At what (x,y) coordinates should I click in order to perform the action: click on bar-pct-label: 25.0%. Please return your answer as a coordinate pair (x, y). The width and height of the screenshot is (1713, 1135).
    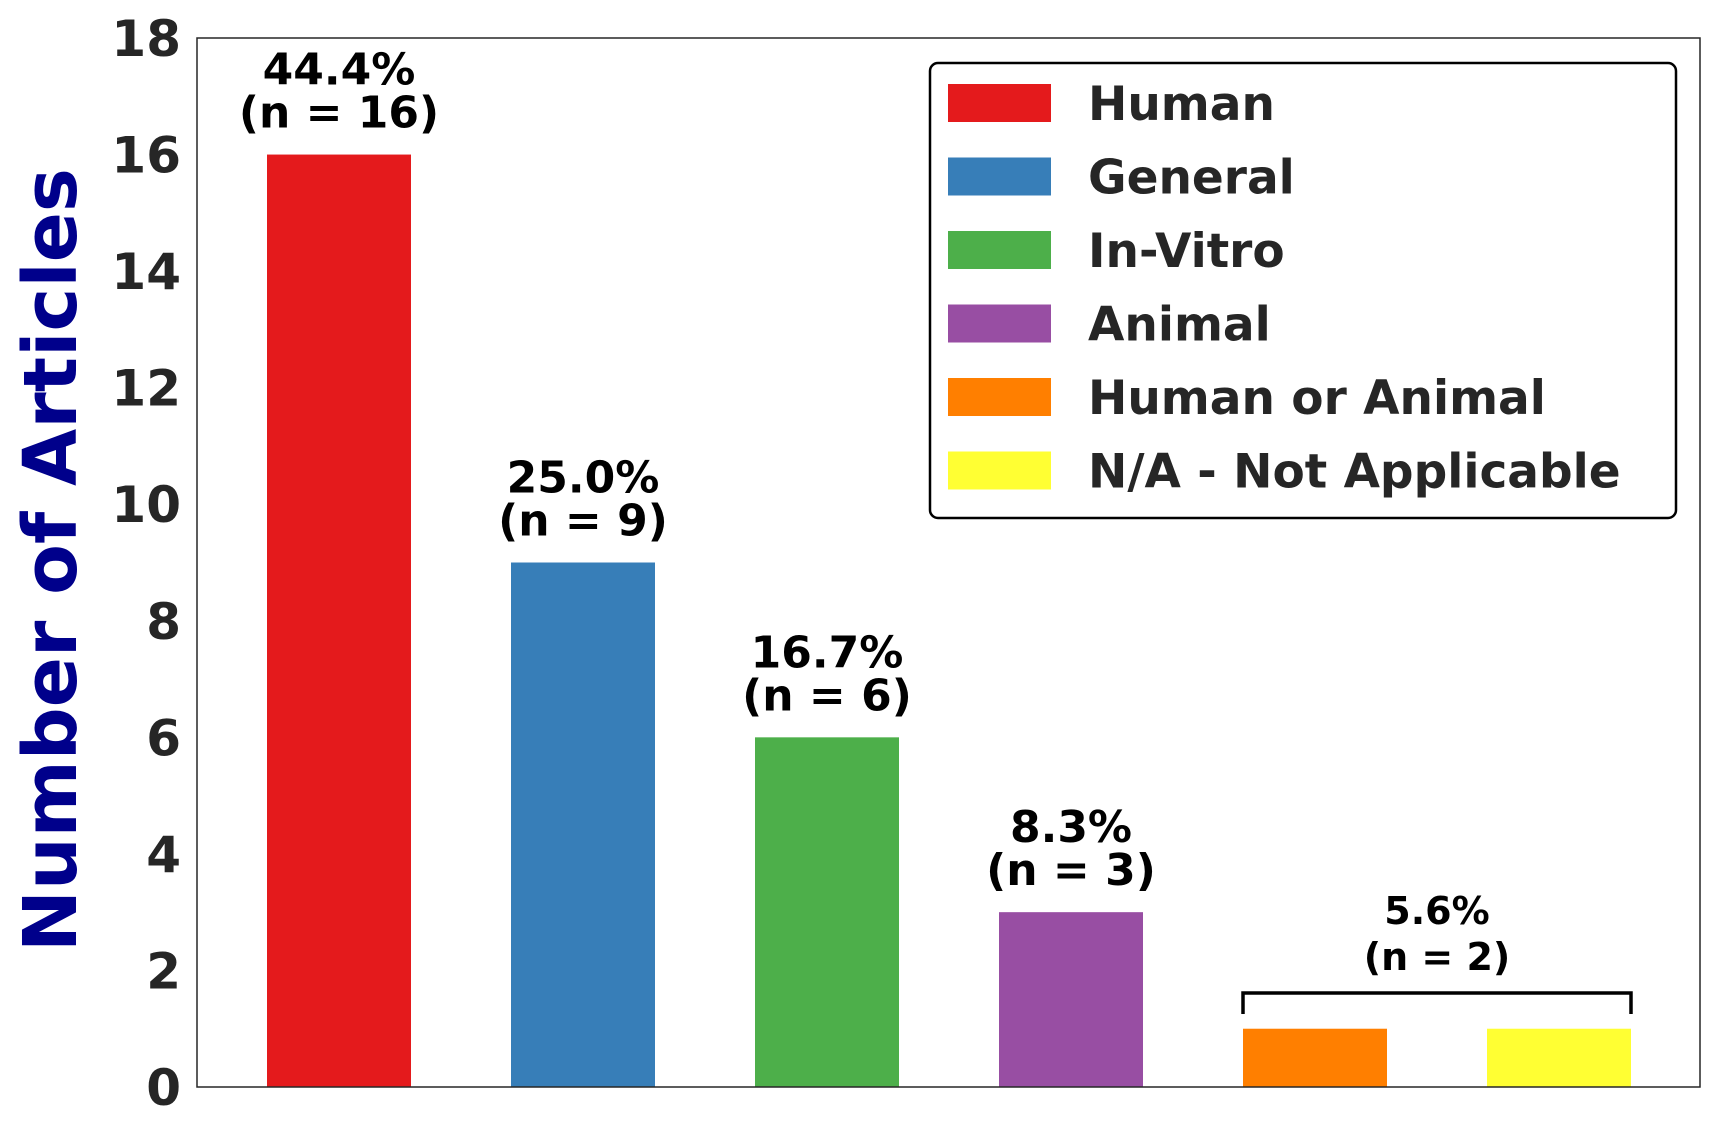
    Looking at the image, I should click on (583, 478).